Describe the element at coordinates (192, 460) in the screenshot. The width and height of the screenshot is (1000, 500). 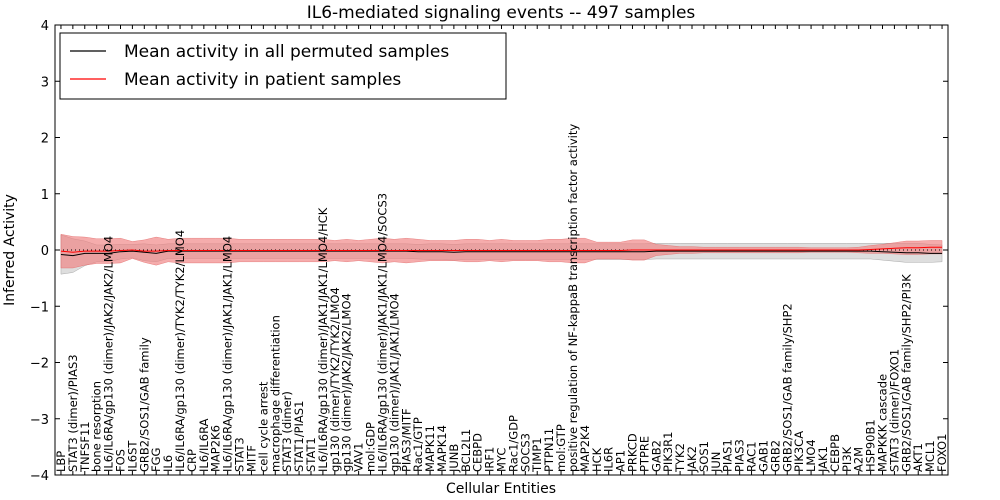
I see `x-category-label: CRP` at that location.